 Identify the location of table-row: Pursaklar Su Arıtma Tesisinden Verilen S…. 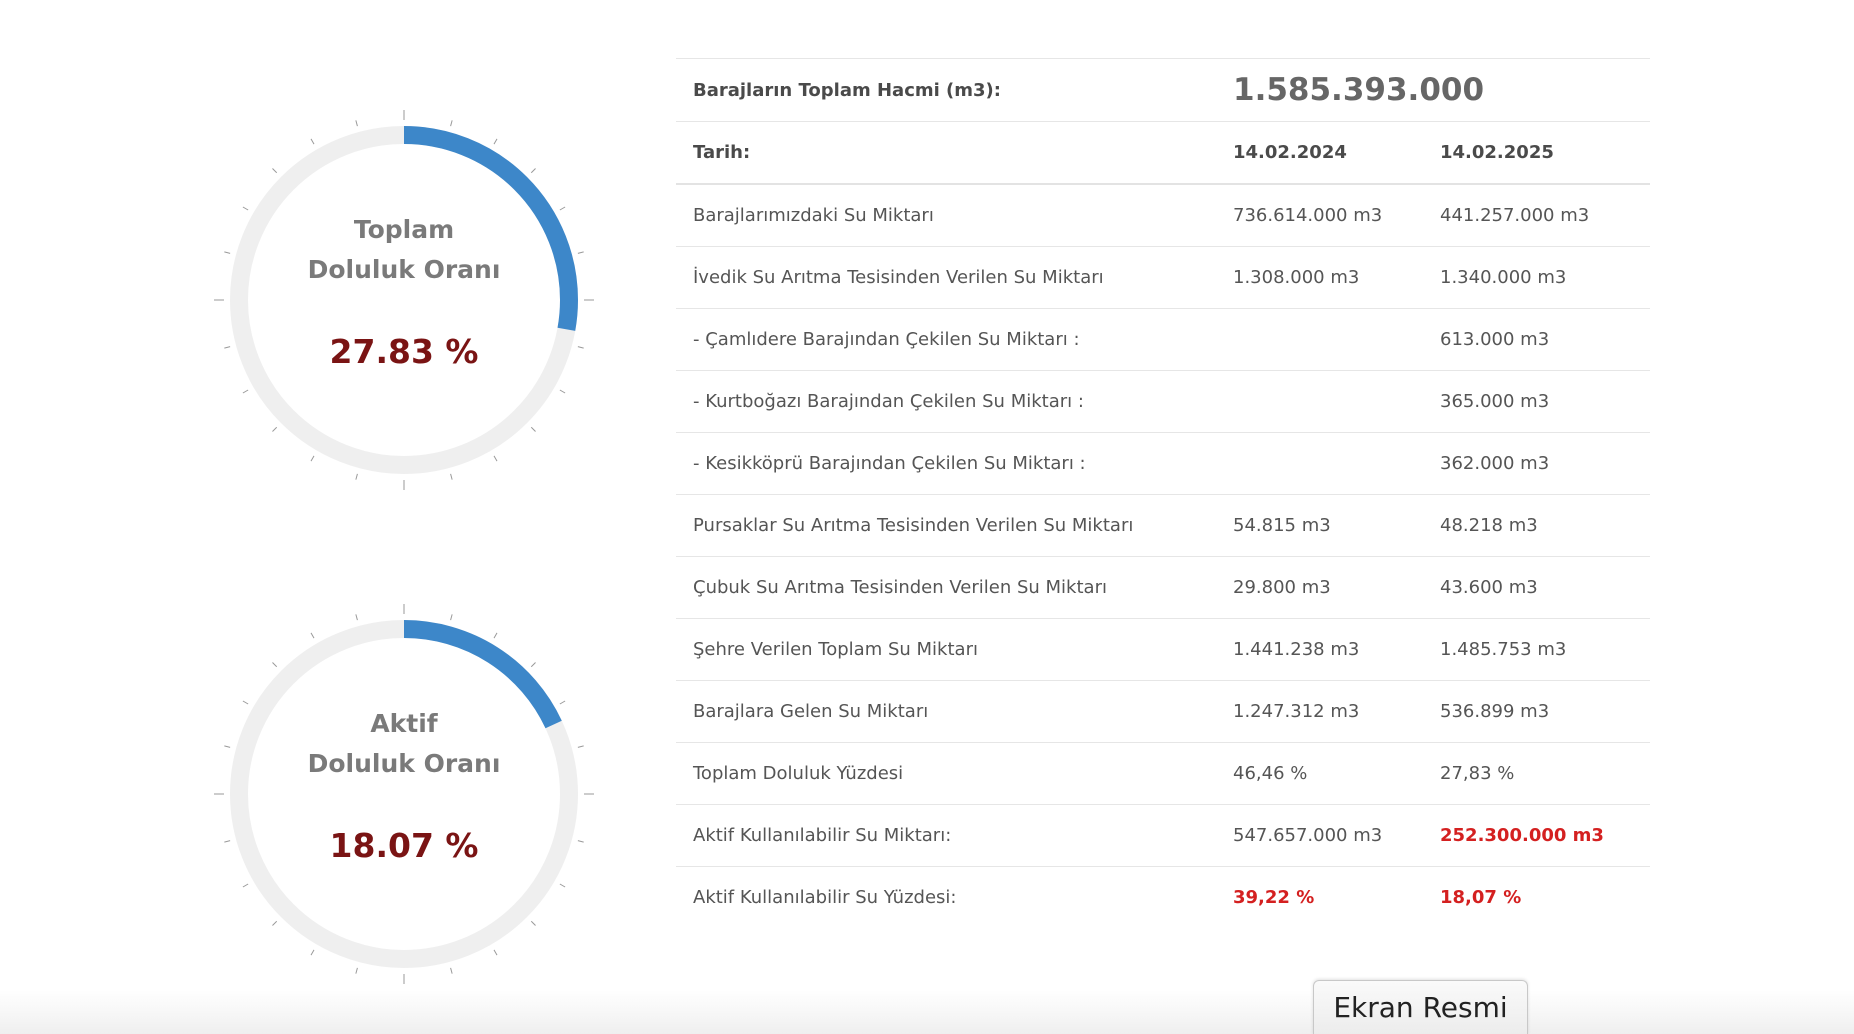
(1163, 525).